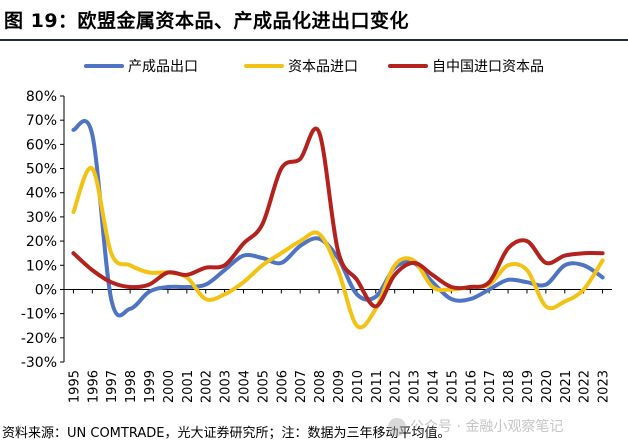 This screenshot has width=628, height=448. I want to click on x-tick-label: 1996, so click(93, 386).